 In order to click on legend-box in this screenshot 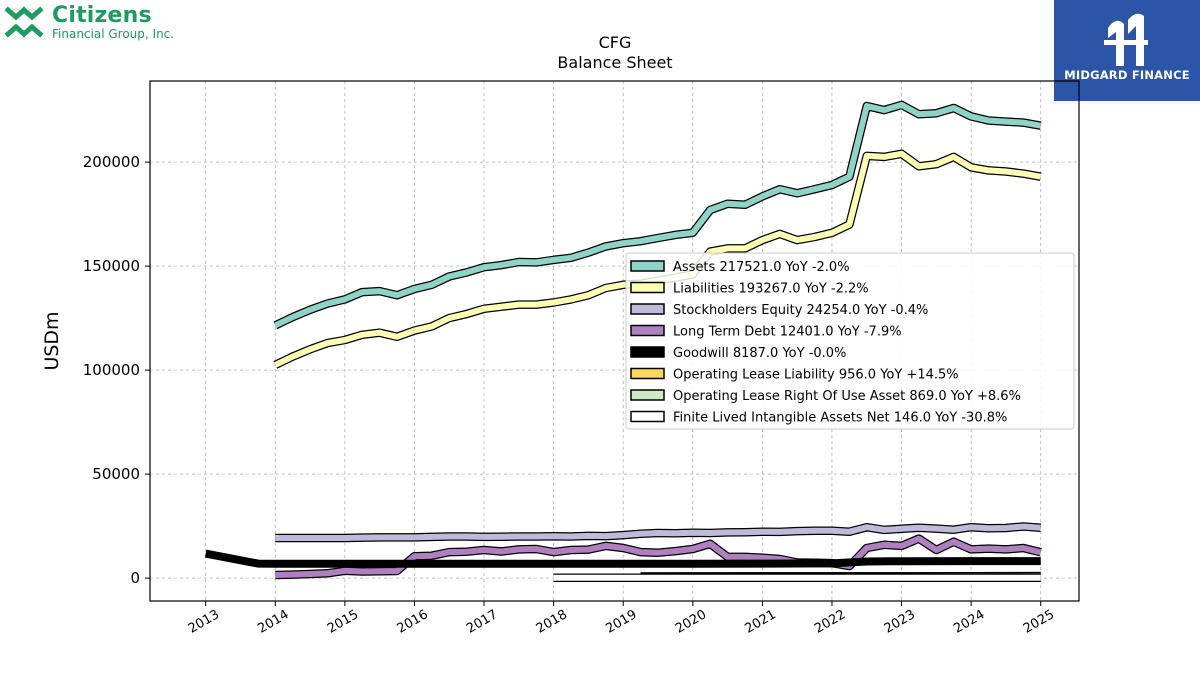, I will do `click(850, 341)`.